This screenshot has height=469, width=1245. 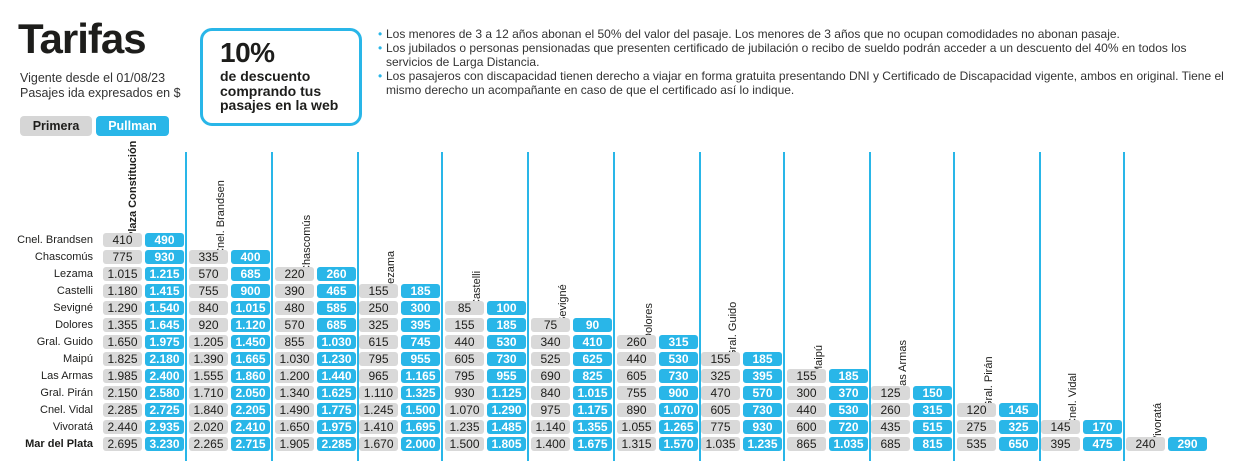 What do you see at coordinates (59, 444) in the screenshot?
I see `row-label-mar-del-plata: Mar del Plata` at bounding box center [59, 444].